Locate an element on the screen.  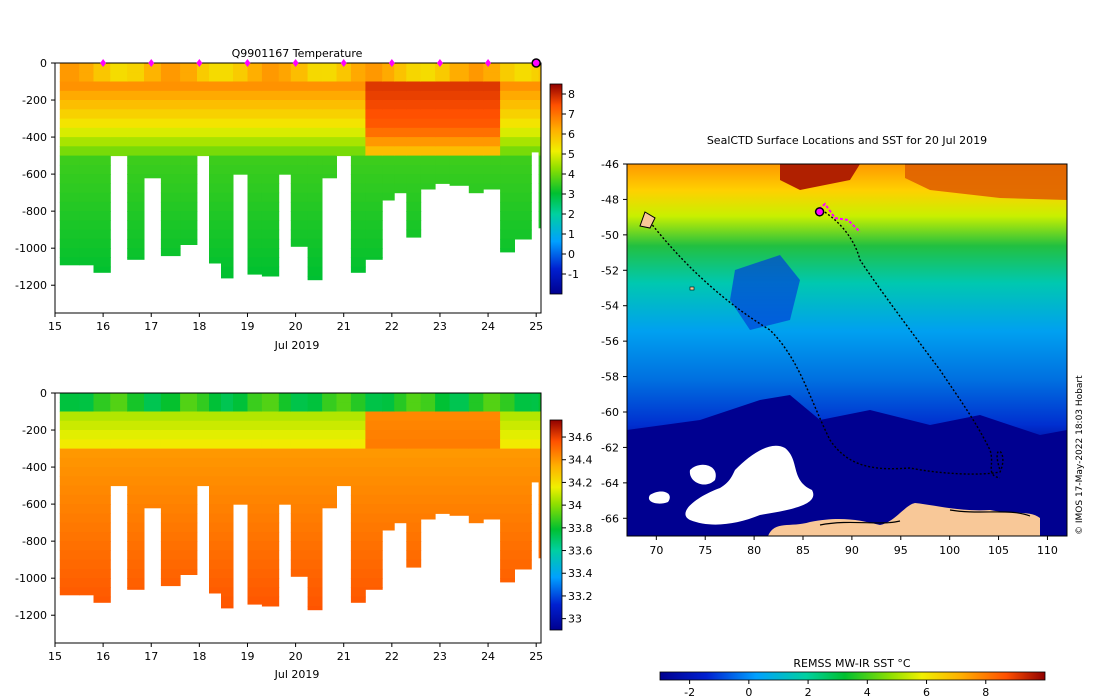
lat-tick-label: -64 is located at coordinates (610, 483).